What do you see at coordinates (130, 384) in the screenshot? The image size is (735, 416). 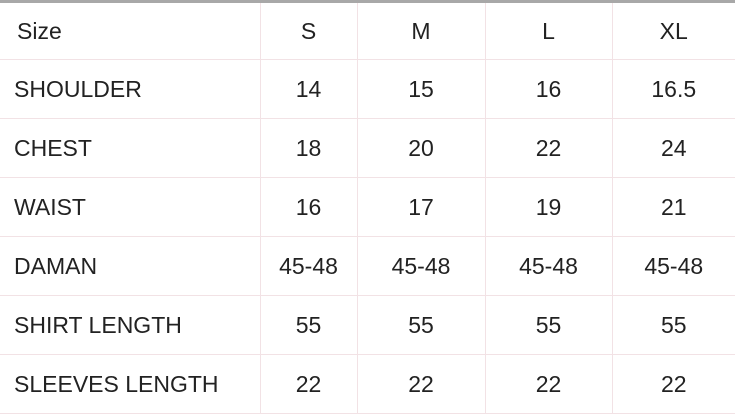 I see `row-label: SLEEVES LENGTH` at bounding box center [130, 384].